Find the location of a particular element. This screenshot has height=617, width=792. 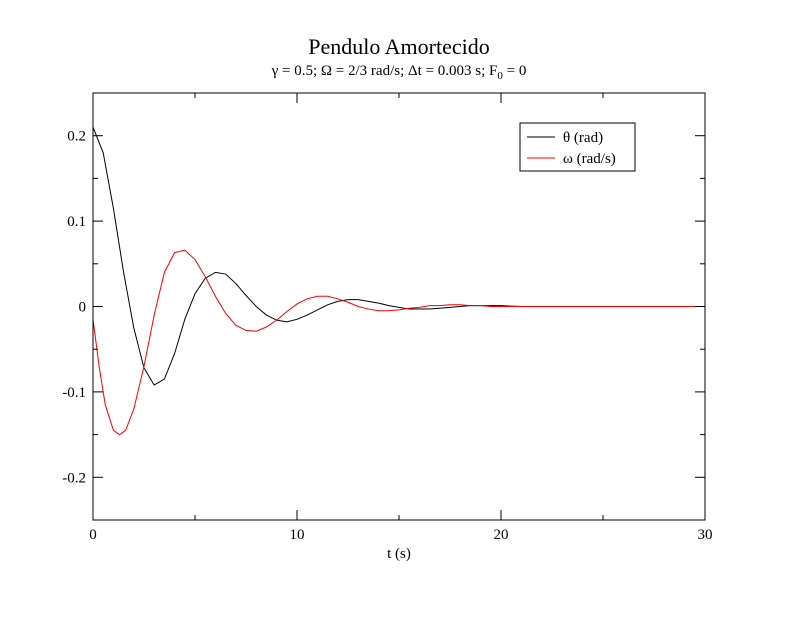

y-tick-label: 0 is located at coordinates (83, 308).